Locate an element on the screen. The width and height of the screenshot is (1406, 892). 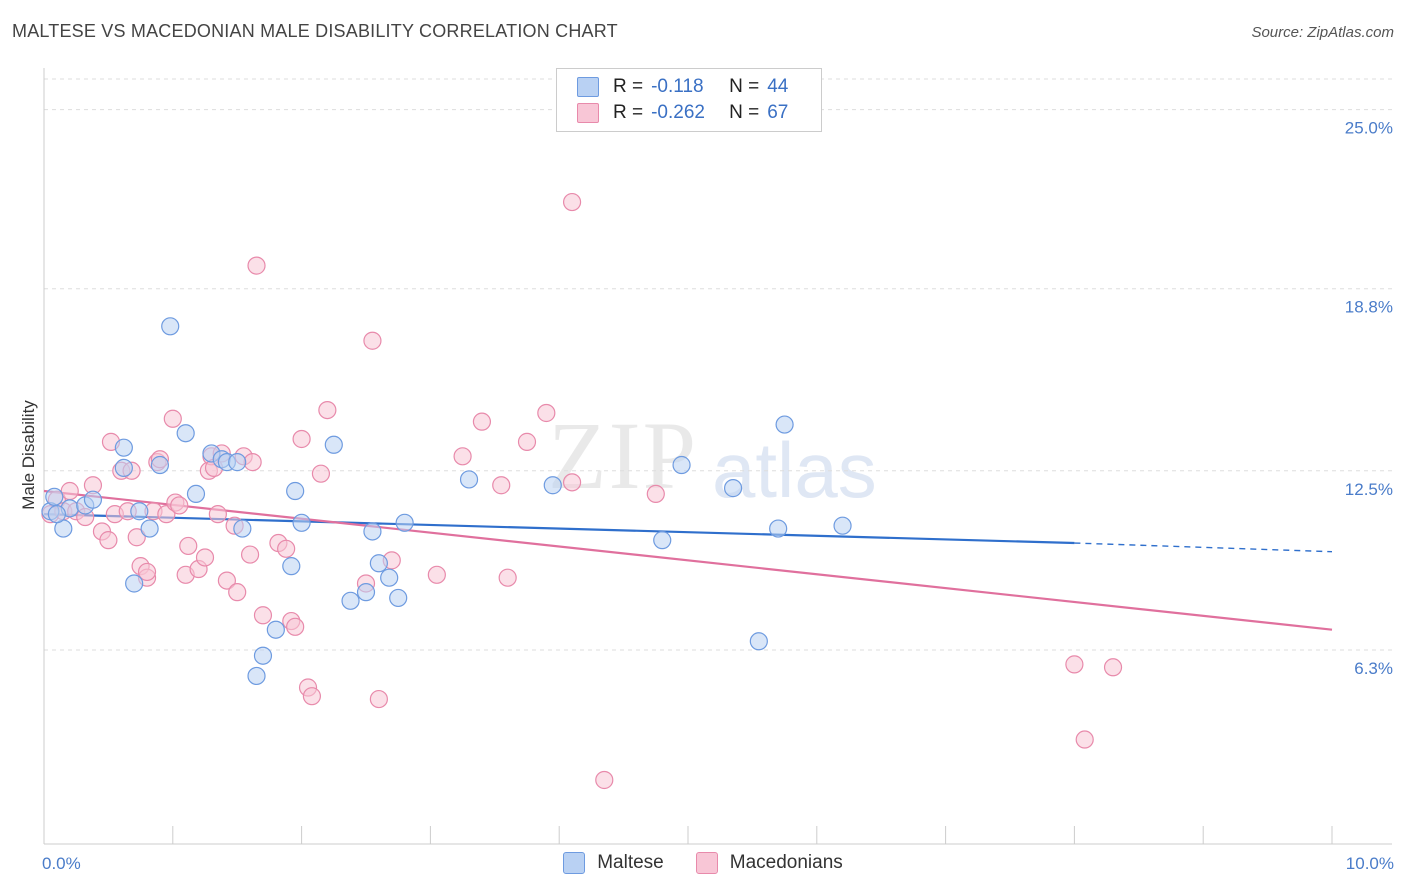
source-label: Source: ZipAtlas.com is located at coordinates (1322, 32).